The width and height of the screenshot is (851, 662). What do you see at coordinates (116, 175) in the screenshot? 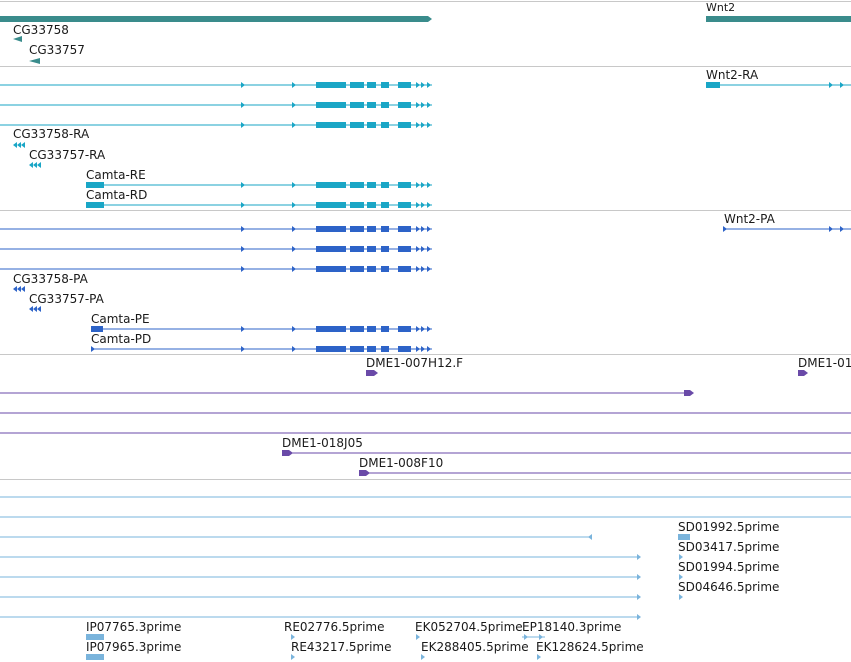
I see `transcript-label-camta-re: Camta-RE` at bounding box center [116, 175].